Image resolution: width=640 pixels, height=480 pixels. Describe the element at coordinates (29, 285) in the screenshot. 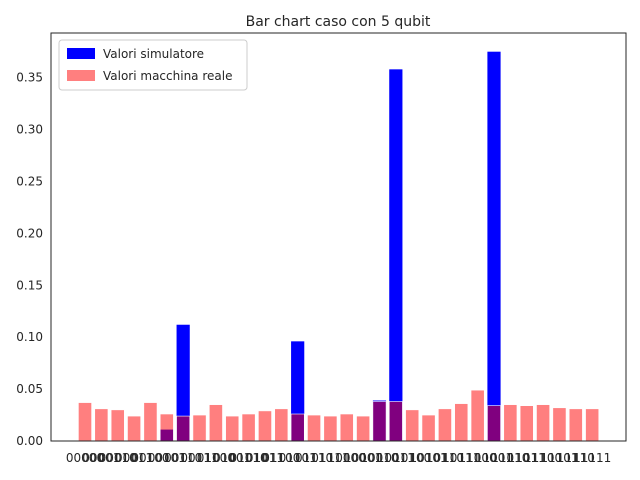

I see `y-tick-label: 0.15` at that location.